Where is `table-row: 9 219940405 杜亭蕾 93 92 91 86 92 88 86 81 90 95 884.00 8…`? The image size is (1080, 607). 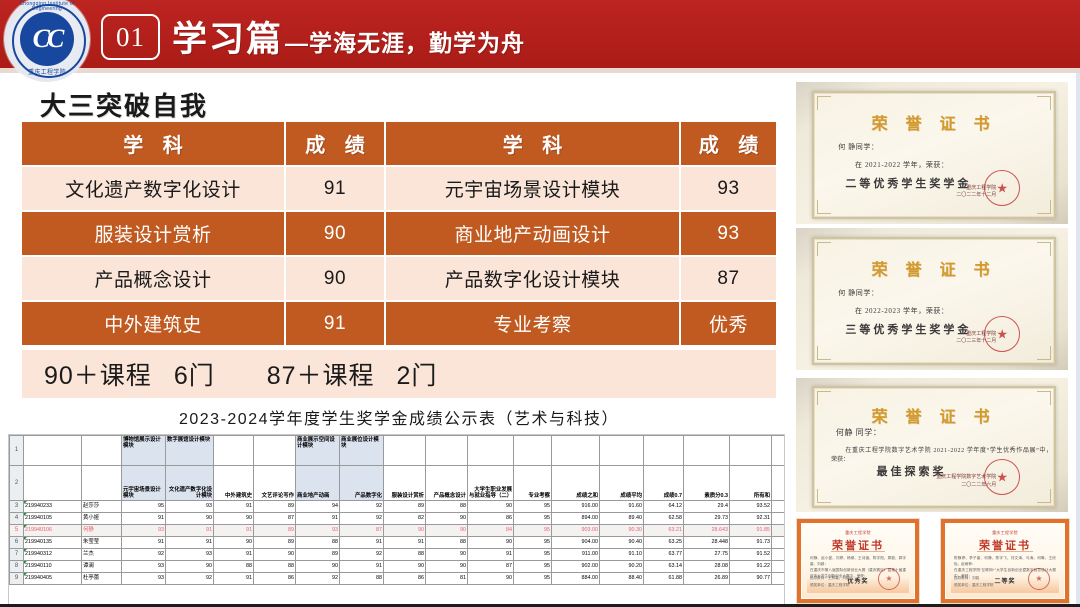 table-row: 9 219940405 杜亭蕾 93 92 91 86 92 88 86 81 90 95 884.00 8… is located at coordinates (396, 578).